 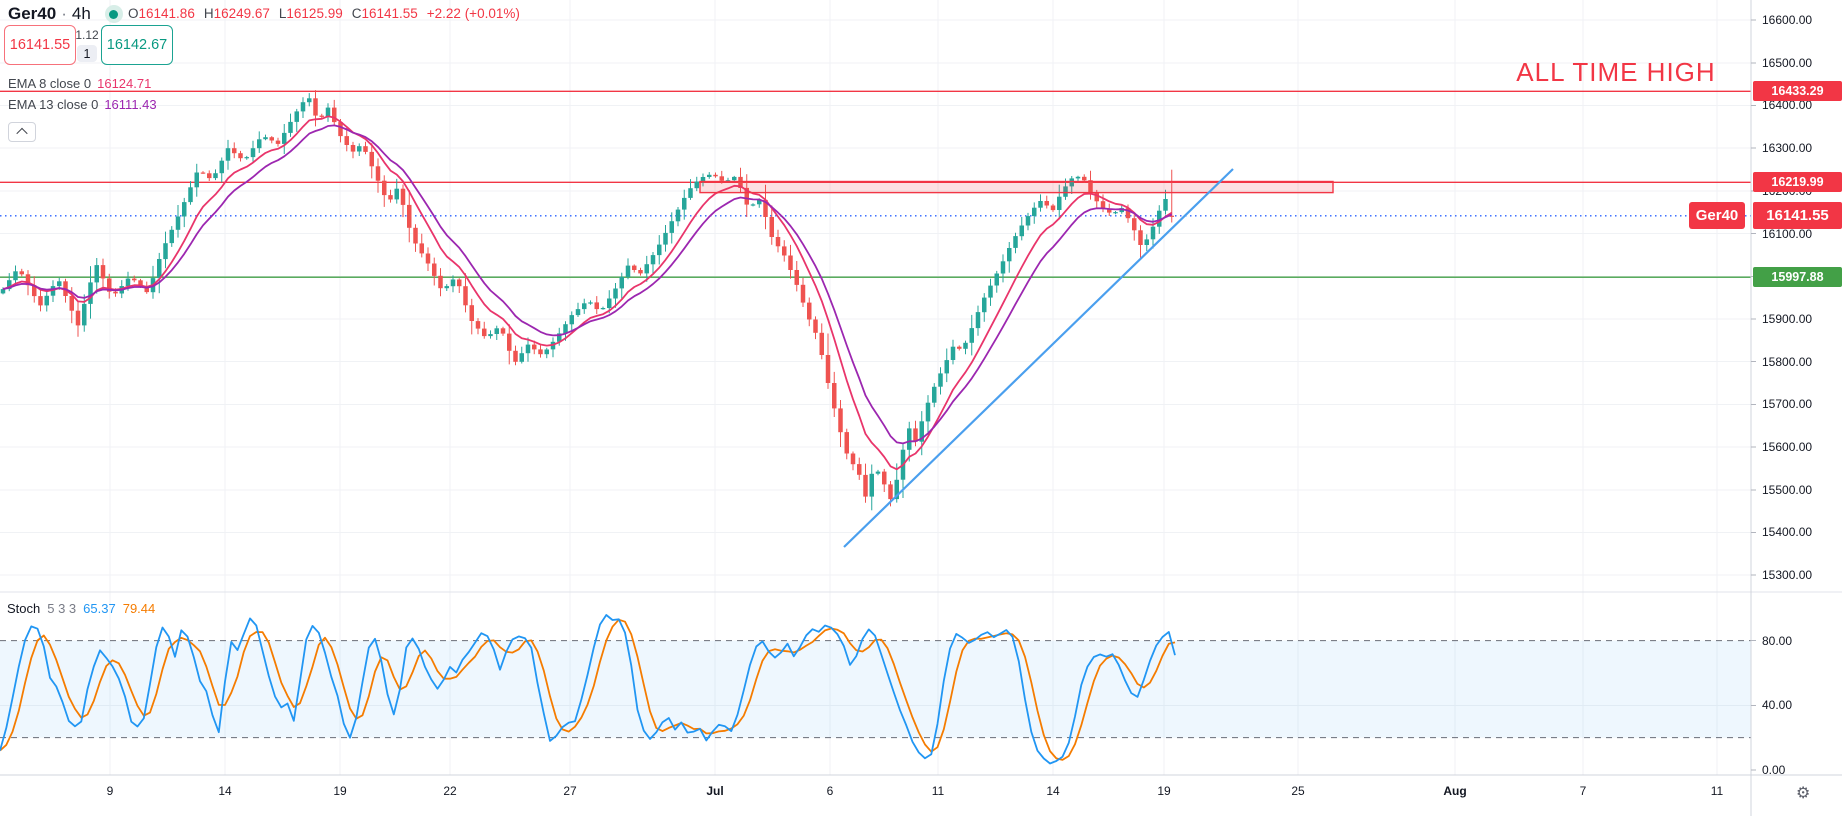 What do you see at coordinates (50, 83) in the screenshot?
I see `ema8-title: EMA 8 close 0` at bounding box center [50, 83].